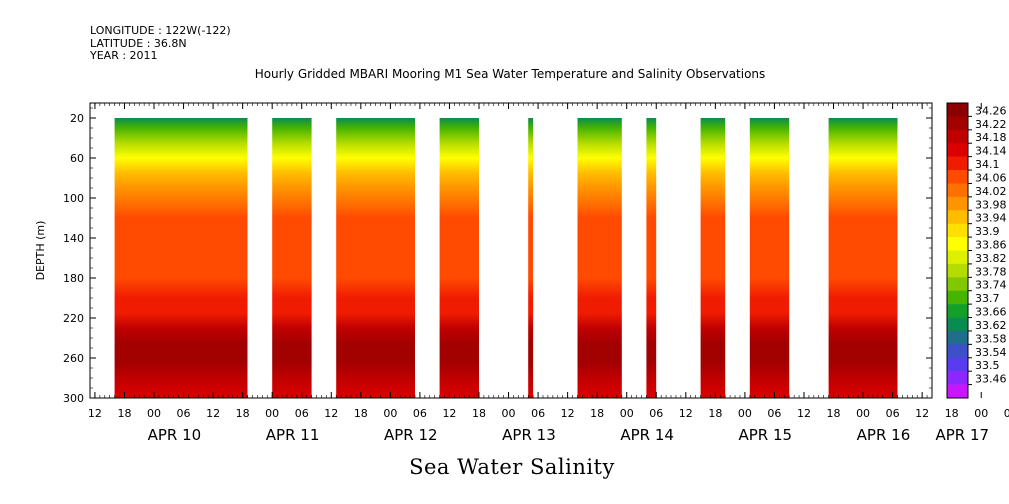 This screenshot has width=1009, height=504. Describe the element at coordinates (991, 258) in the screenshot. I see `colorbar-label: 33.82` at that location.